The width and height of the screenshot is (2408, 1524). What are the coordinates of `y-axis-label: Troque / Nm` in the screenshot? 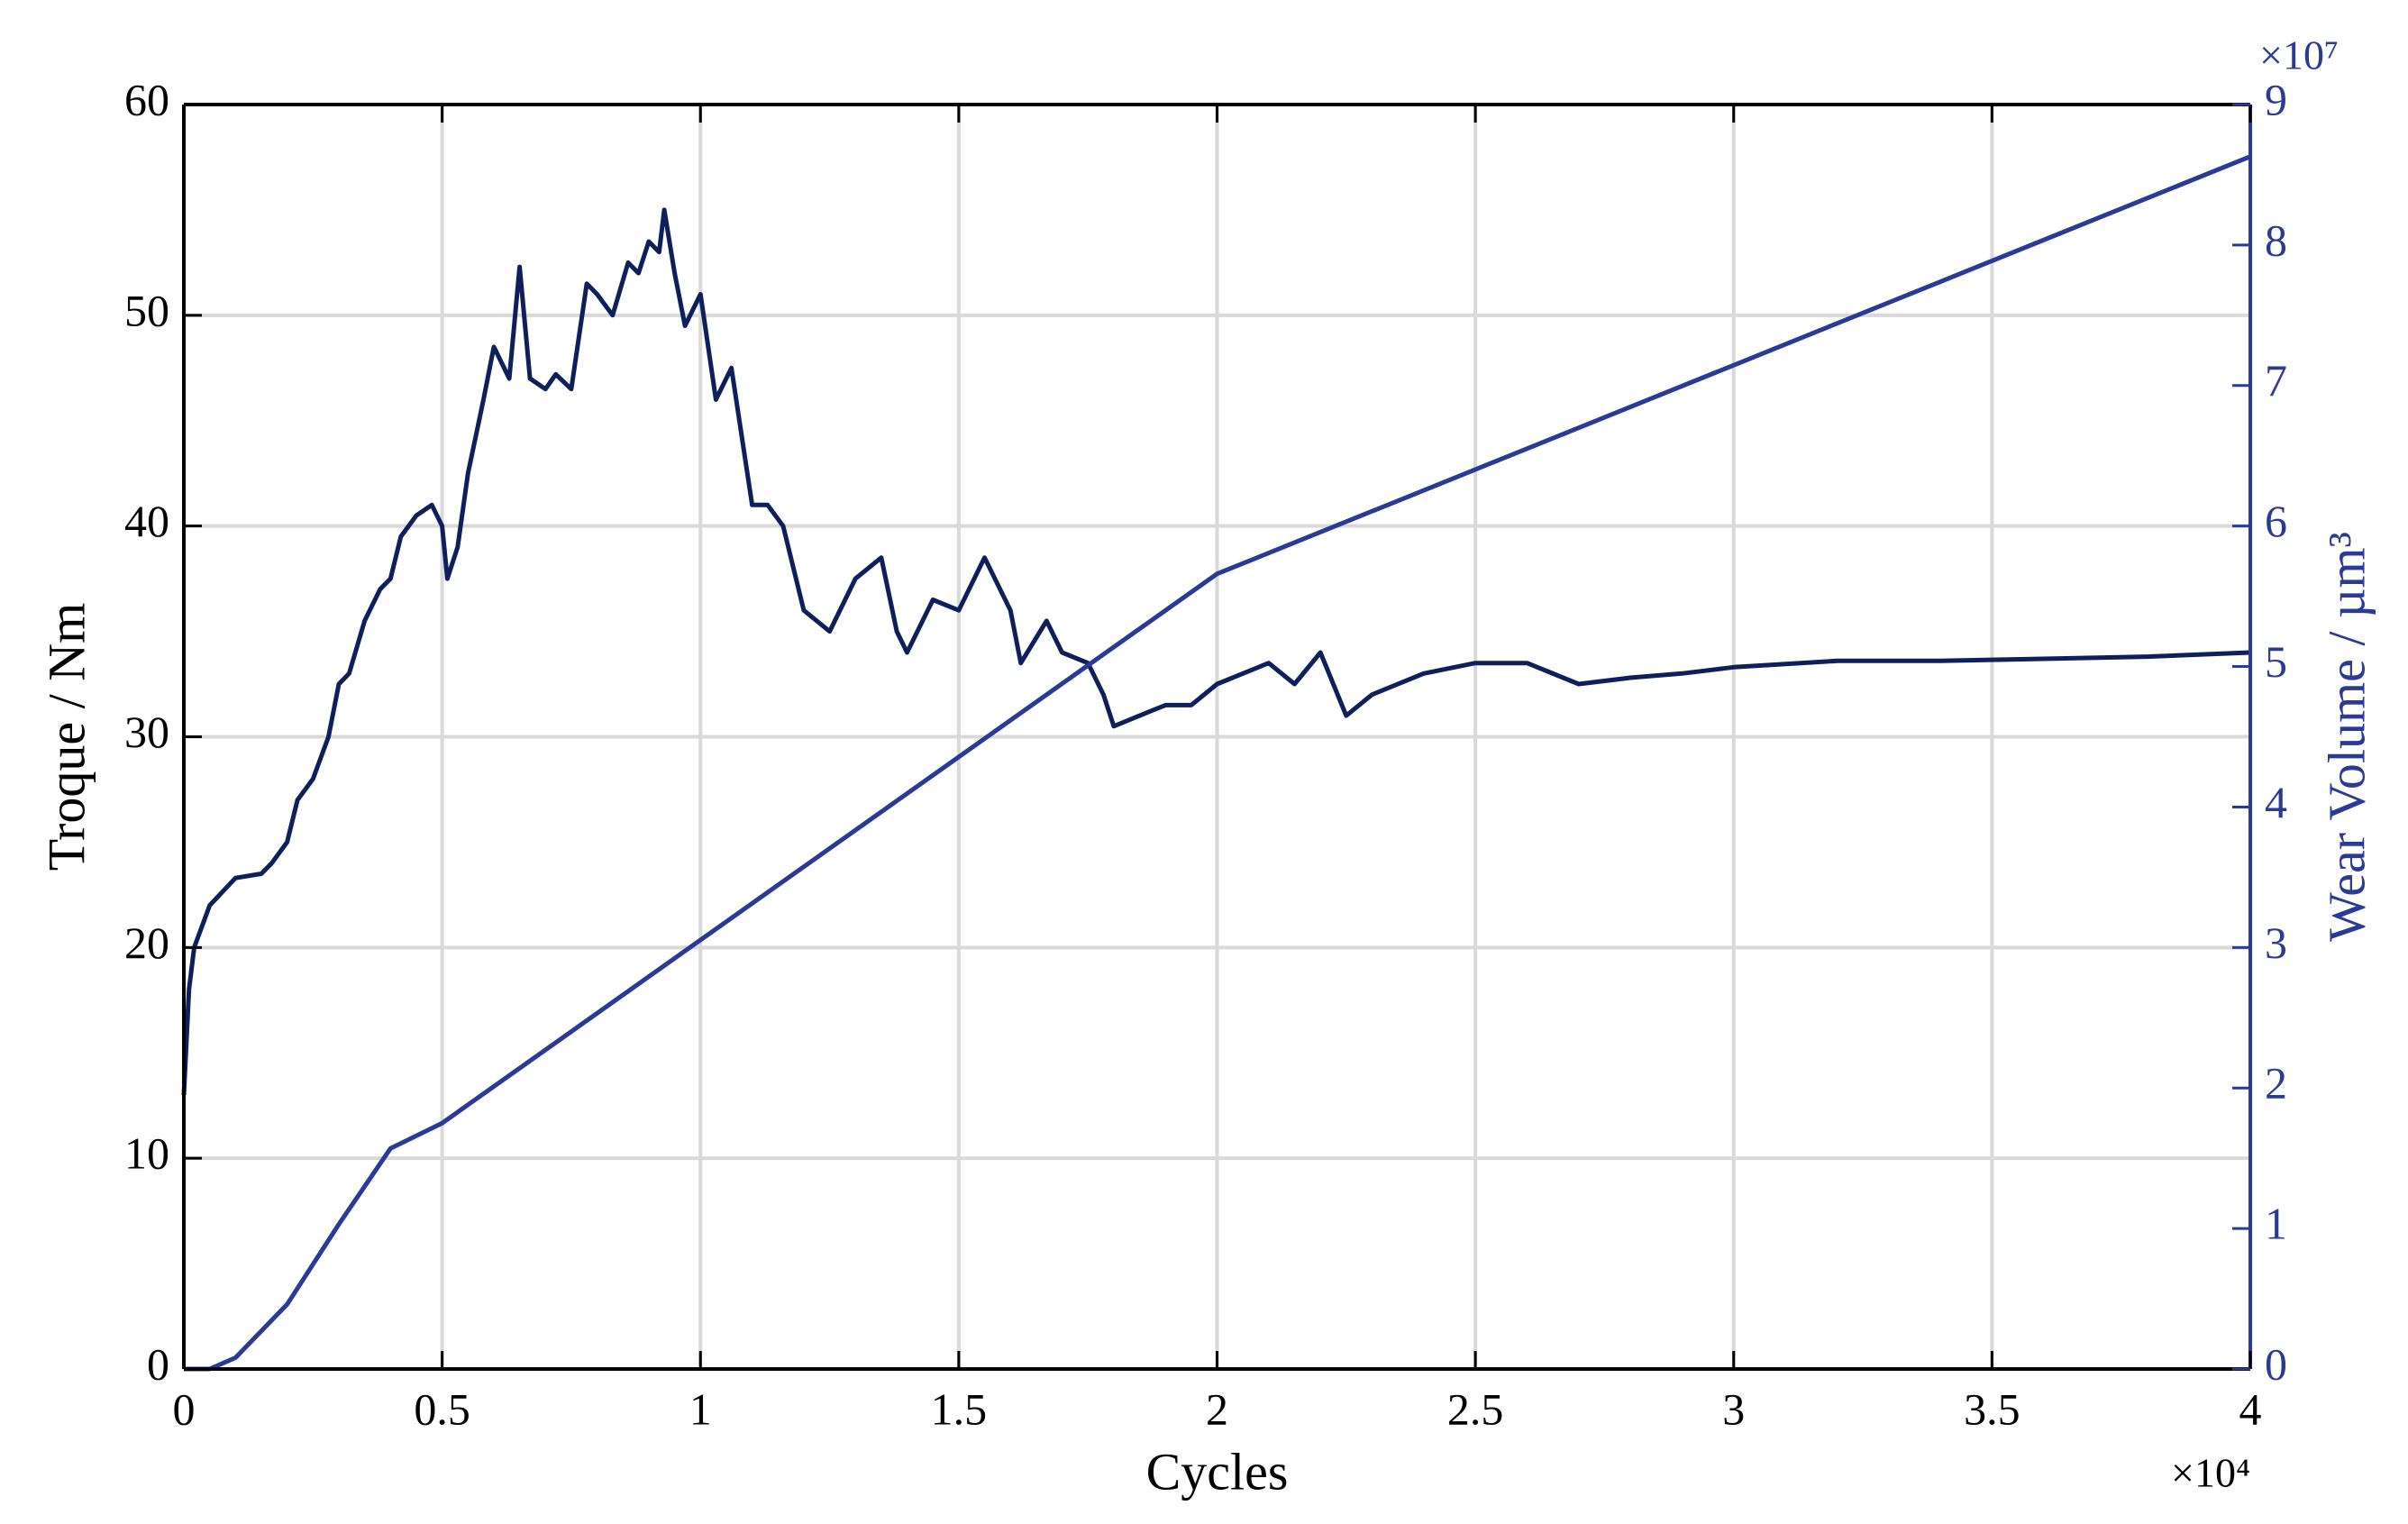 It's located at (66, 737).